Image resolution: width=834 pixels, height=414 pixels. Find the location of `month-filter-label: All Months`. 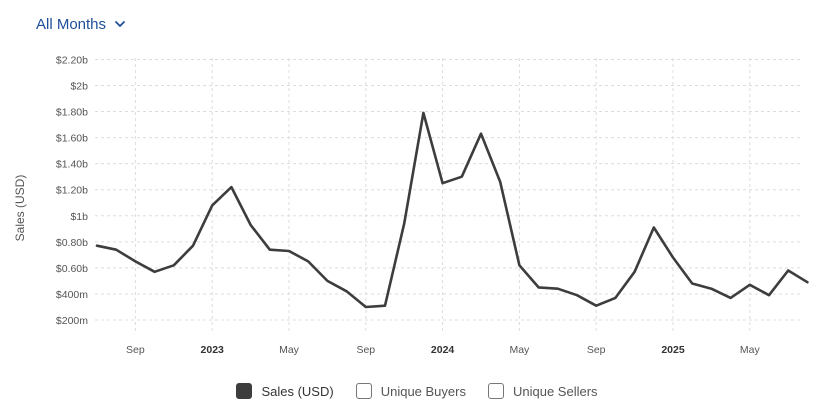

month-filter-label: All Months is located at coordinates (71, 24).